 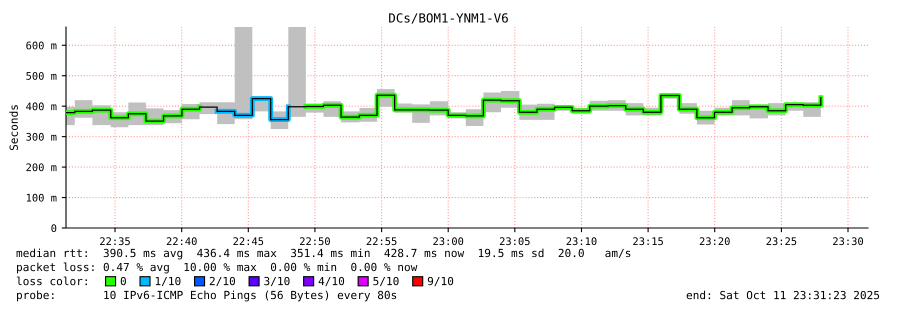 I want to click on y-tick-label: 600 m, so click(x=41, y=46).